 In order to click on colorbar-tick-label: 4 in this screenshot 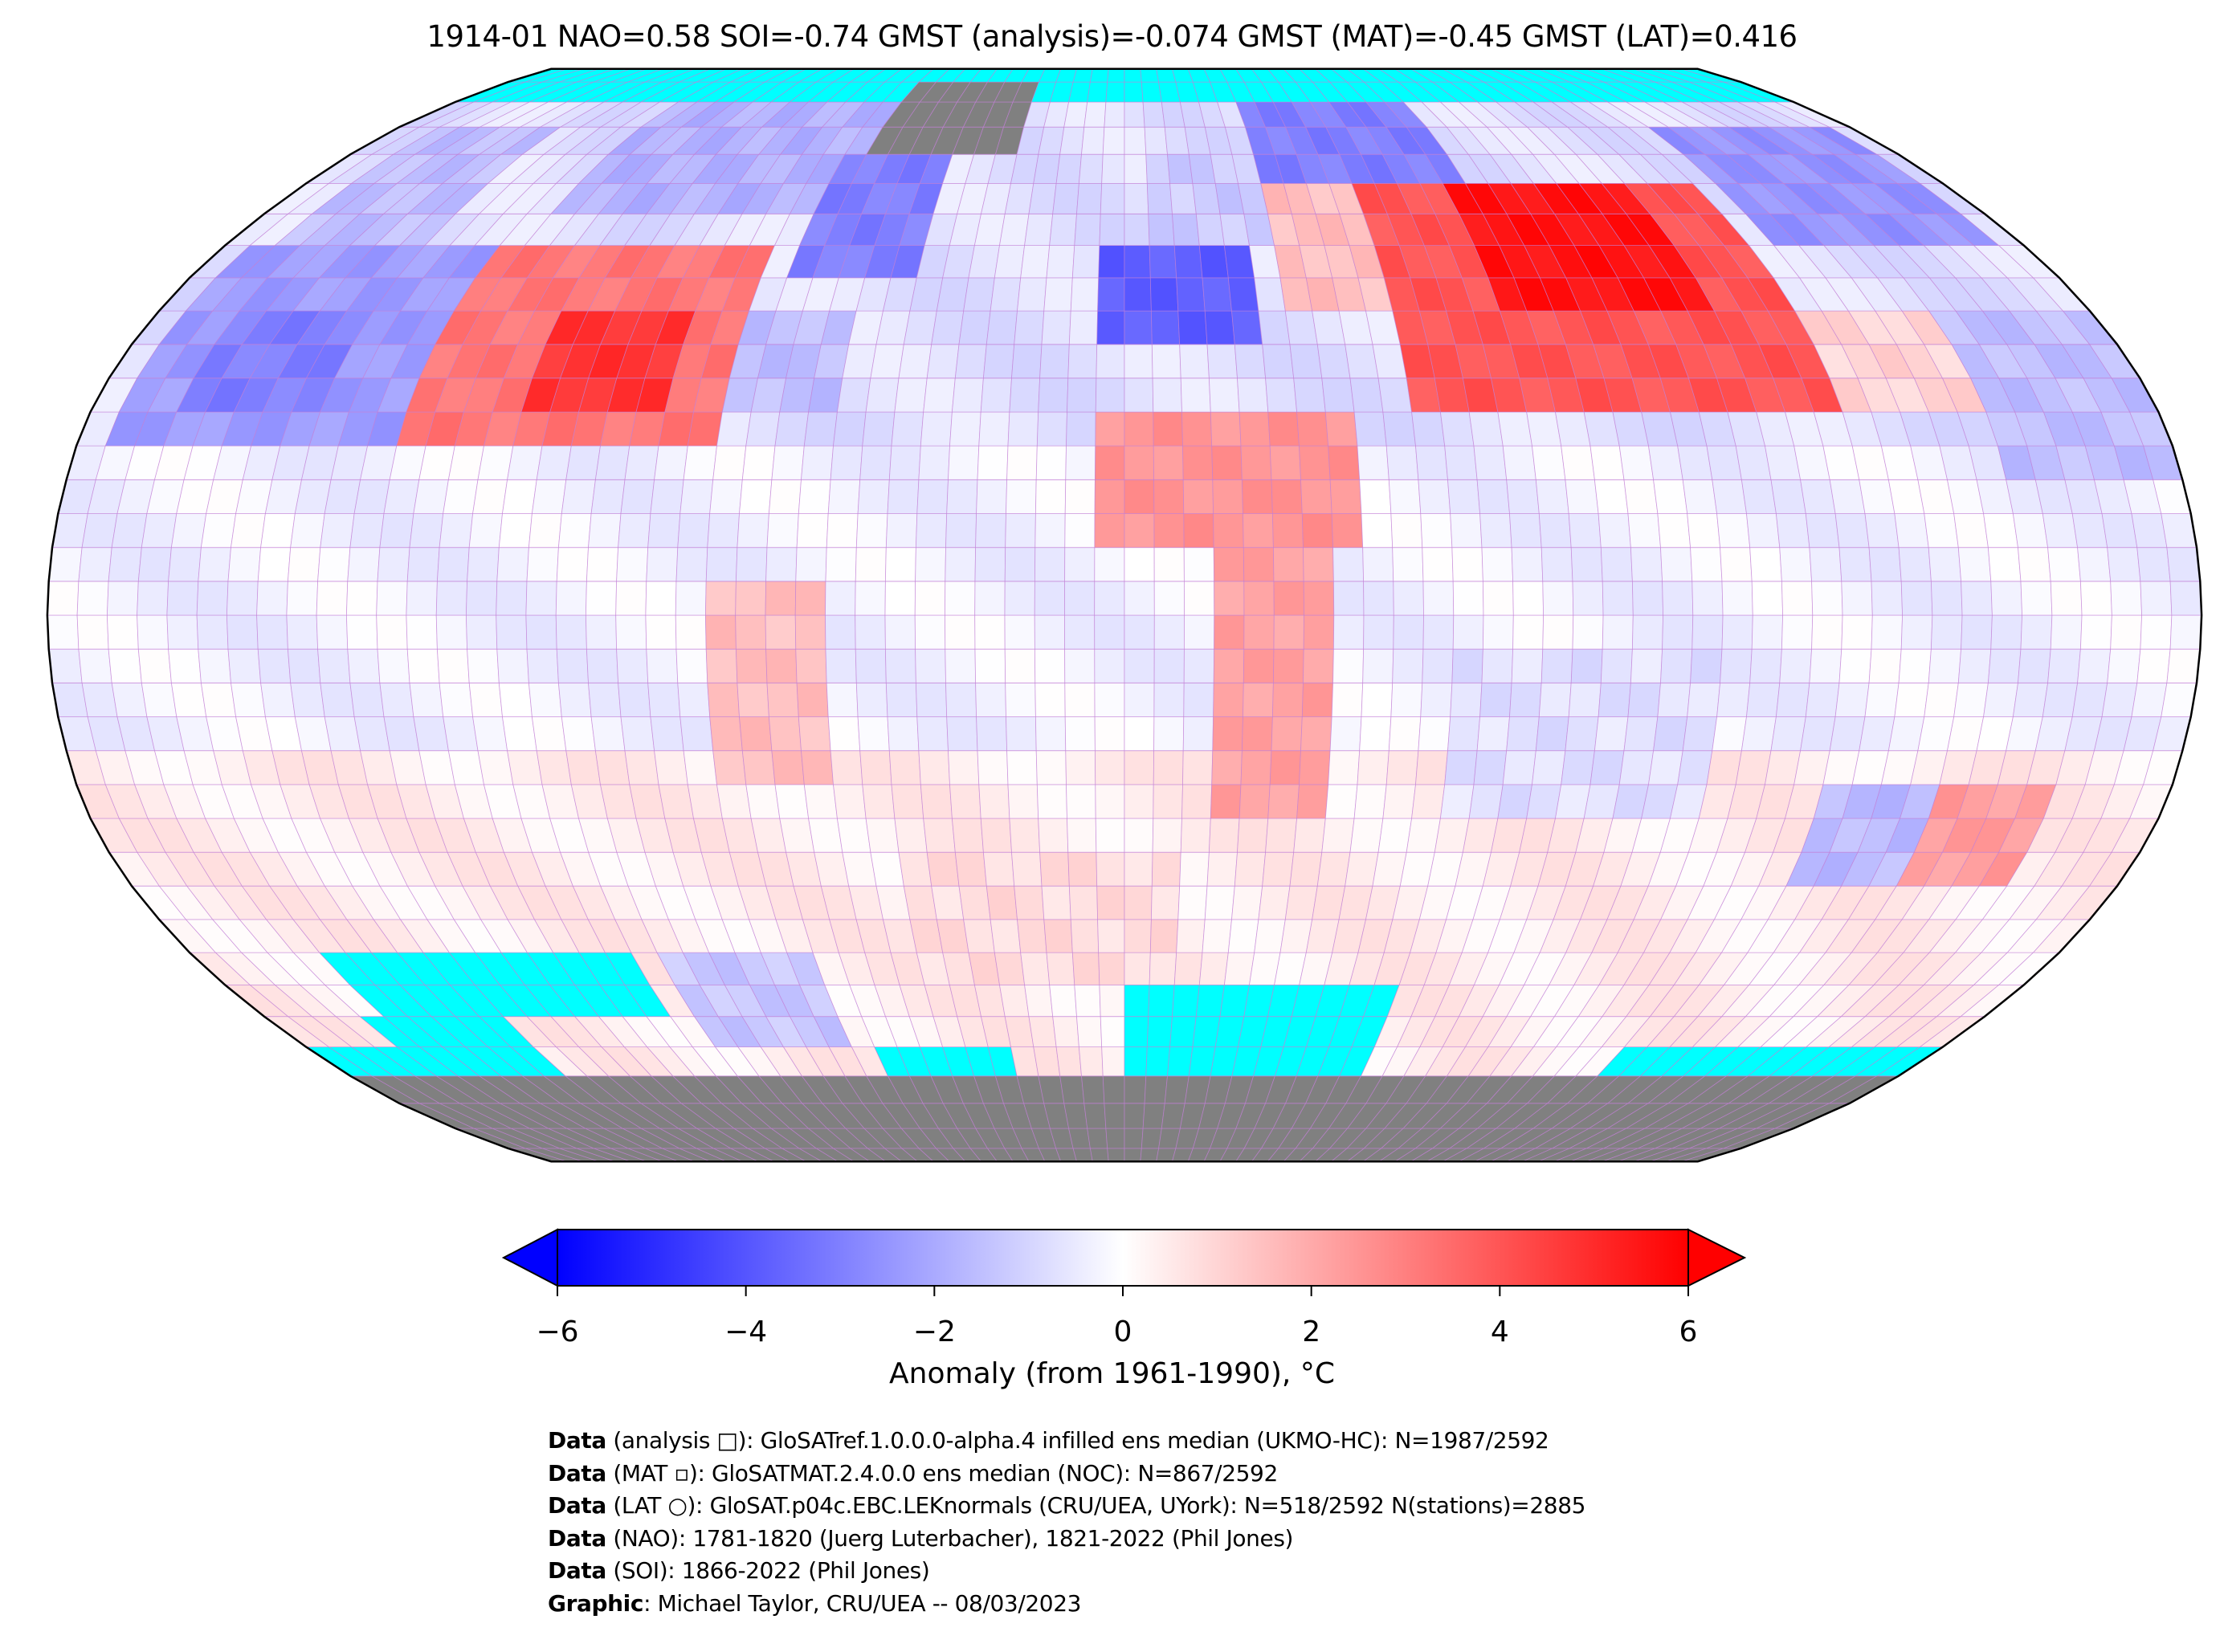, I will do `click(1499, 1331)`.